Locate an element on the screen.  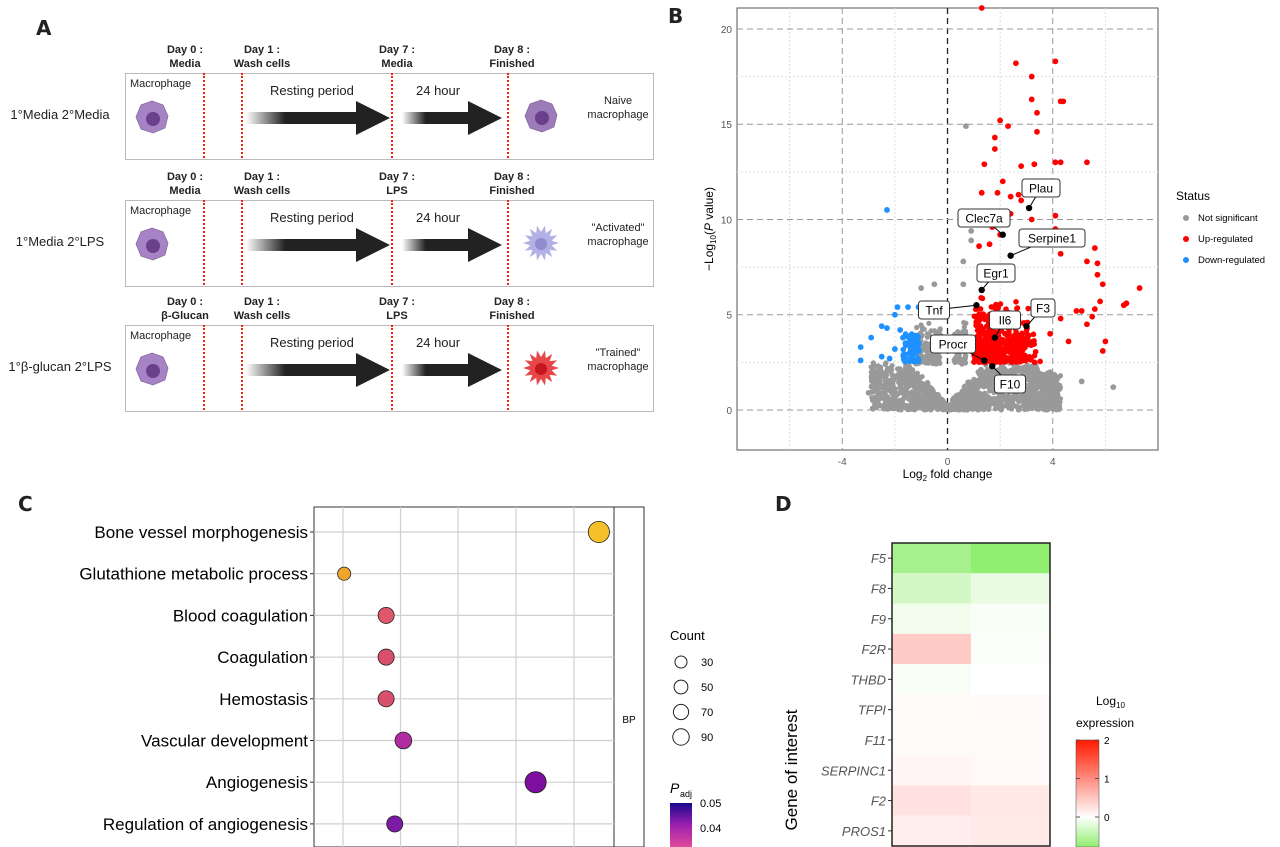
timepoint-line: β-Glucan is located at coordinates (185, 316).